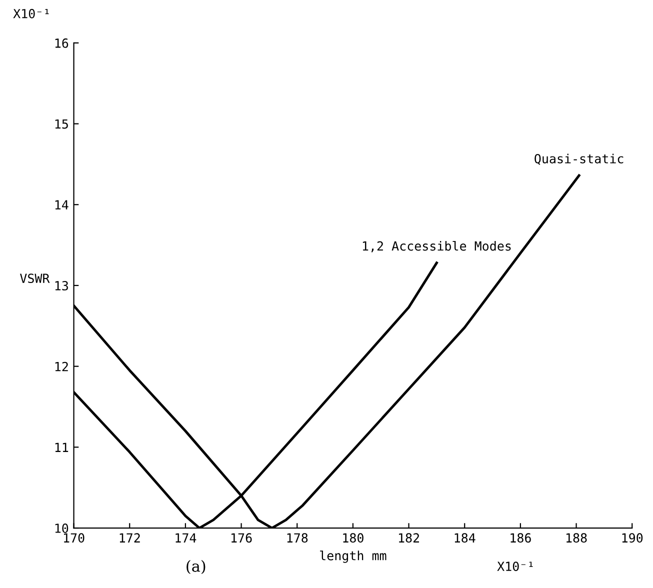  What do you see at coordinates (465, 538) in the screenshot?
I see `x-tick-label: 184` at bounding box center [465, 538].